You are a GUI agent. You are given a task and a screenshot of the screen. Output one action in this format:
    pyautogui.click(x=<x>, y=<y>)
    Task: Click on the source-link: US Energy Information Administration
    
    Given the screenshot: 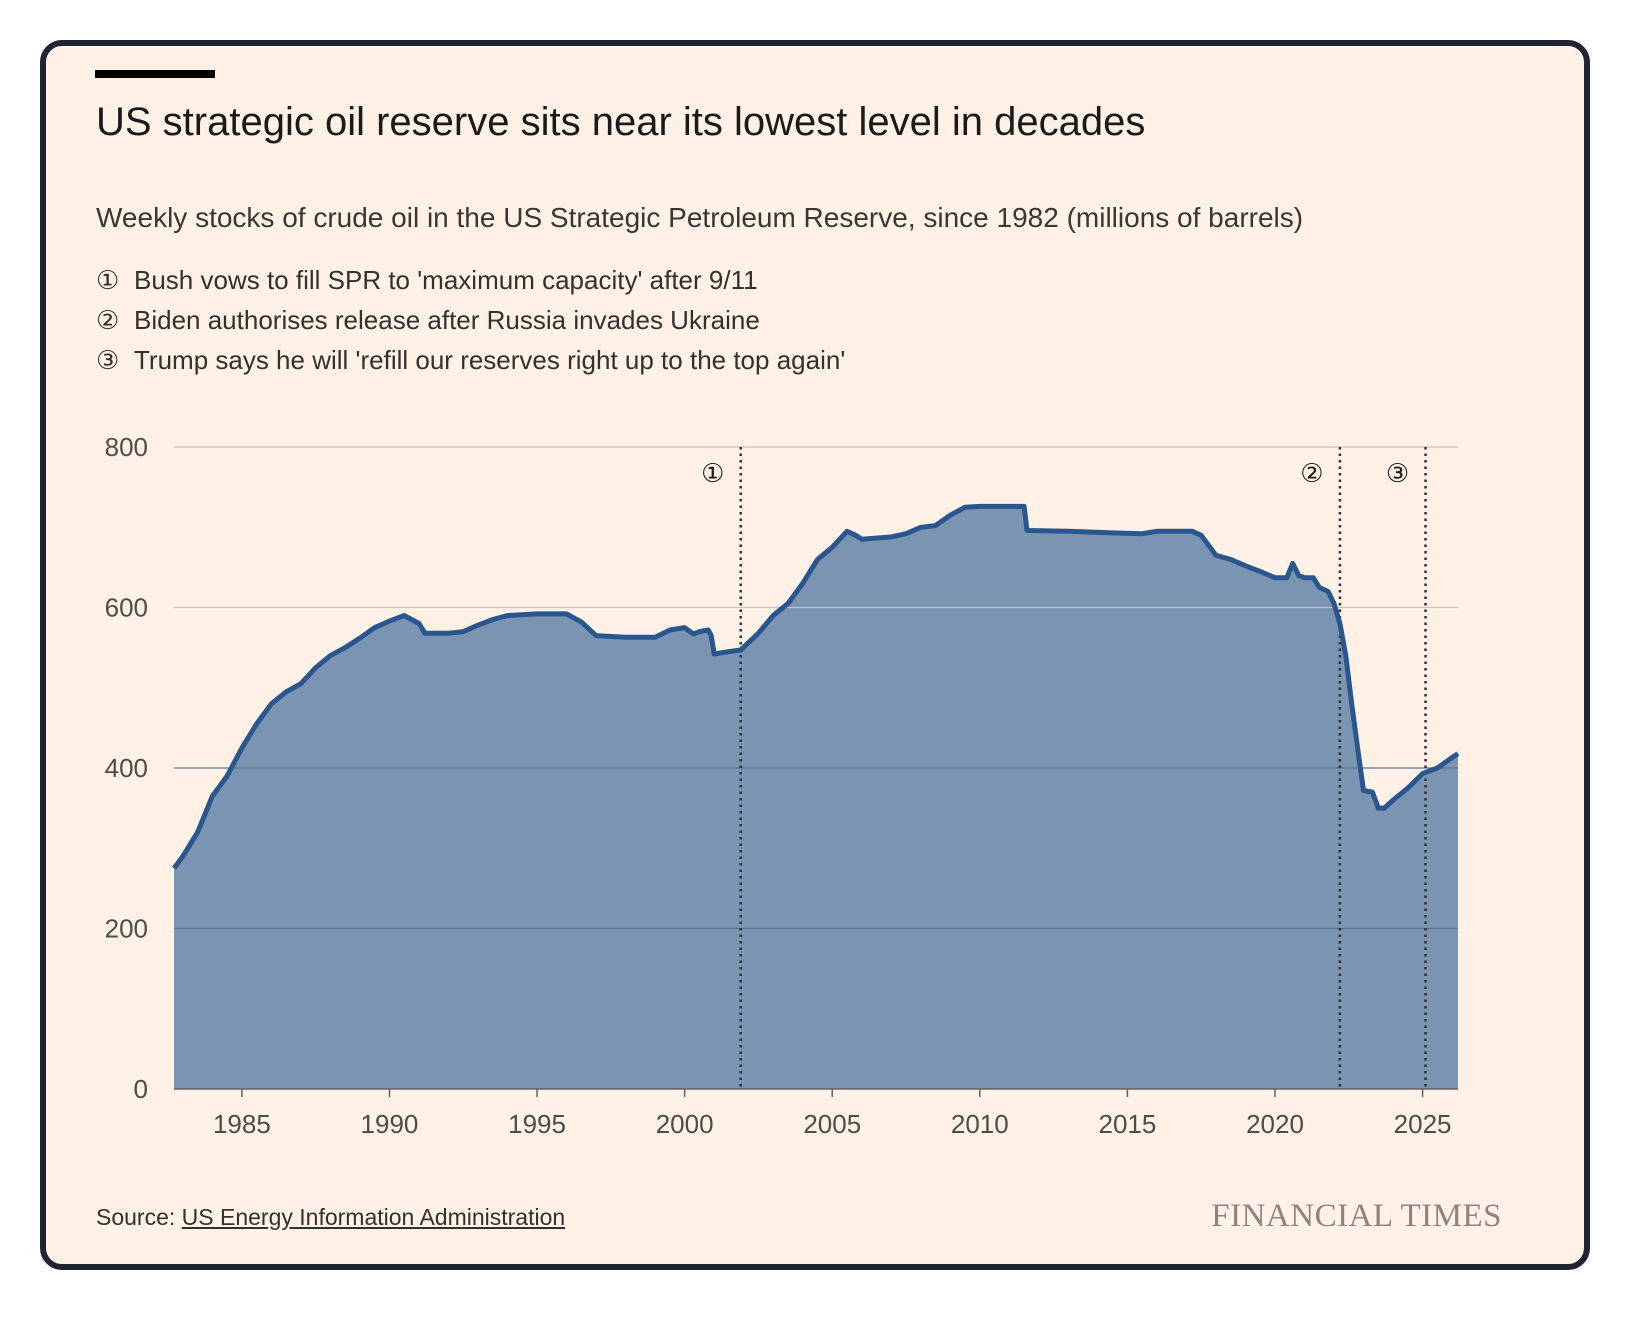 What is the action you would take?
    pyautogui.click(x=373, y=1217)
    